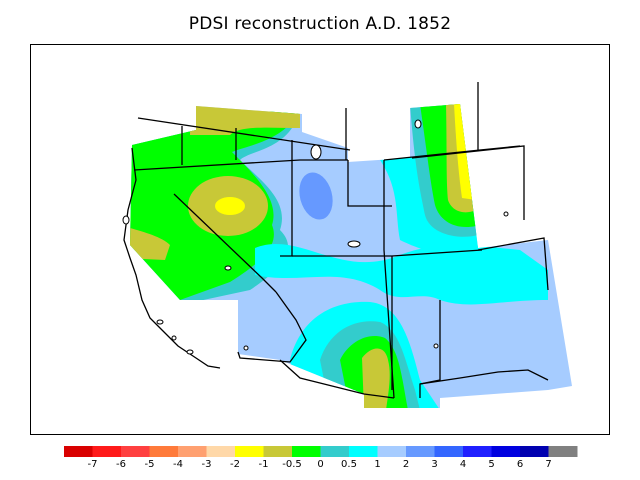  I want to click on field-blue-anomaly, so click(316, 196).